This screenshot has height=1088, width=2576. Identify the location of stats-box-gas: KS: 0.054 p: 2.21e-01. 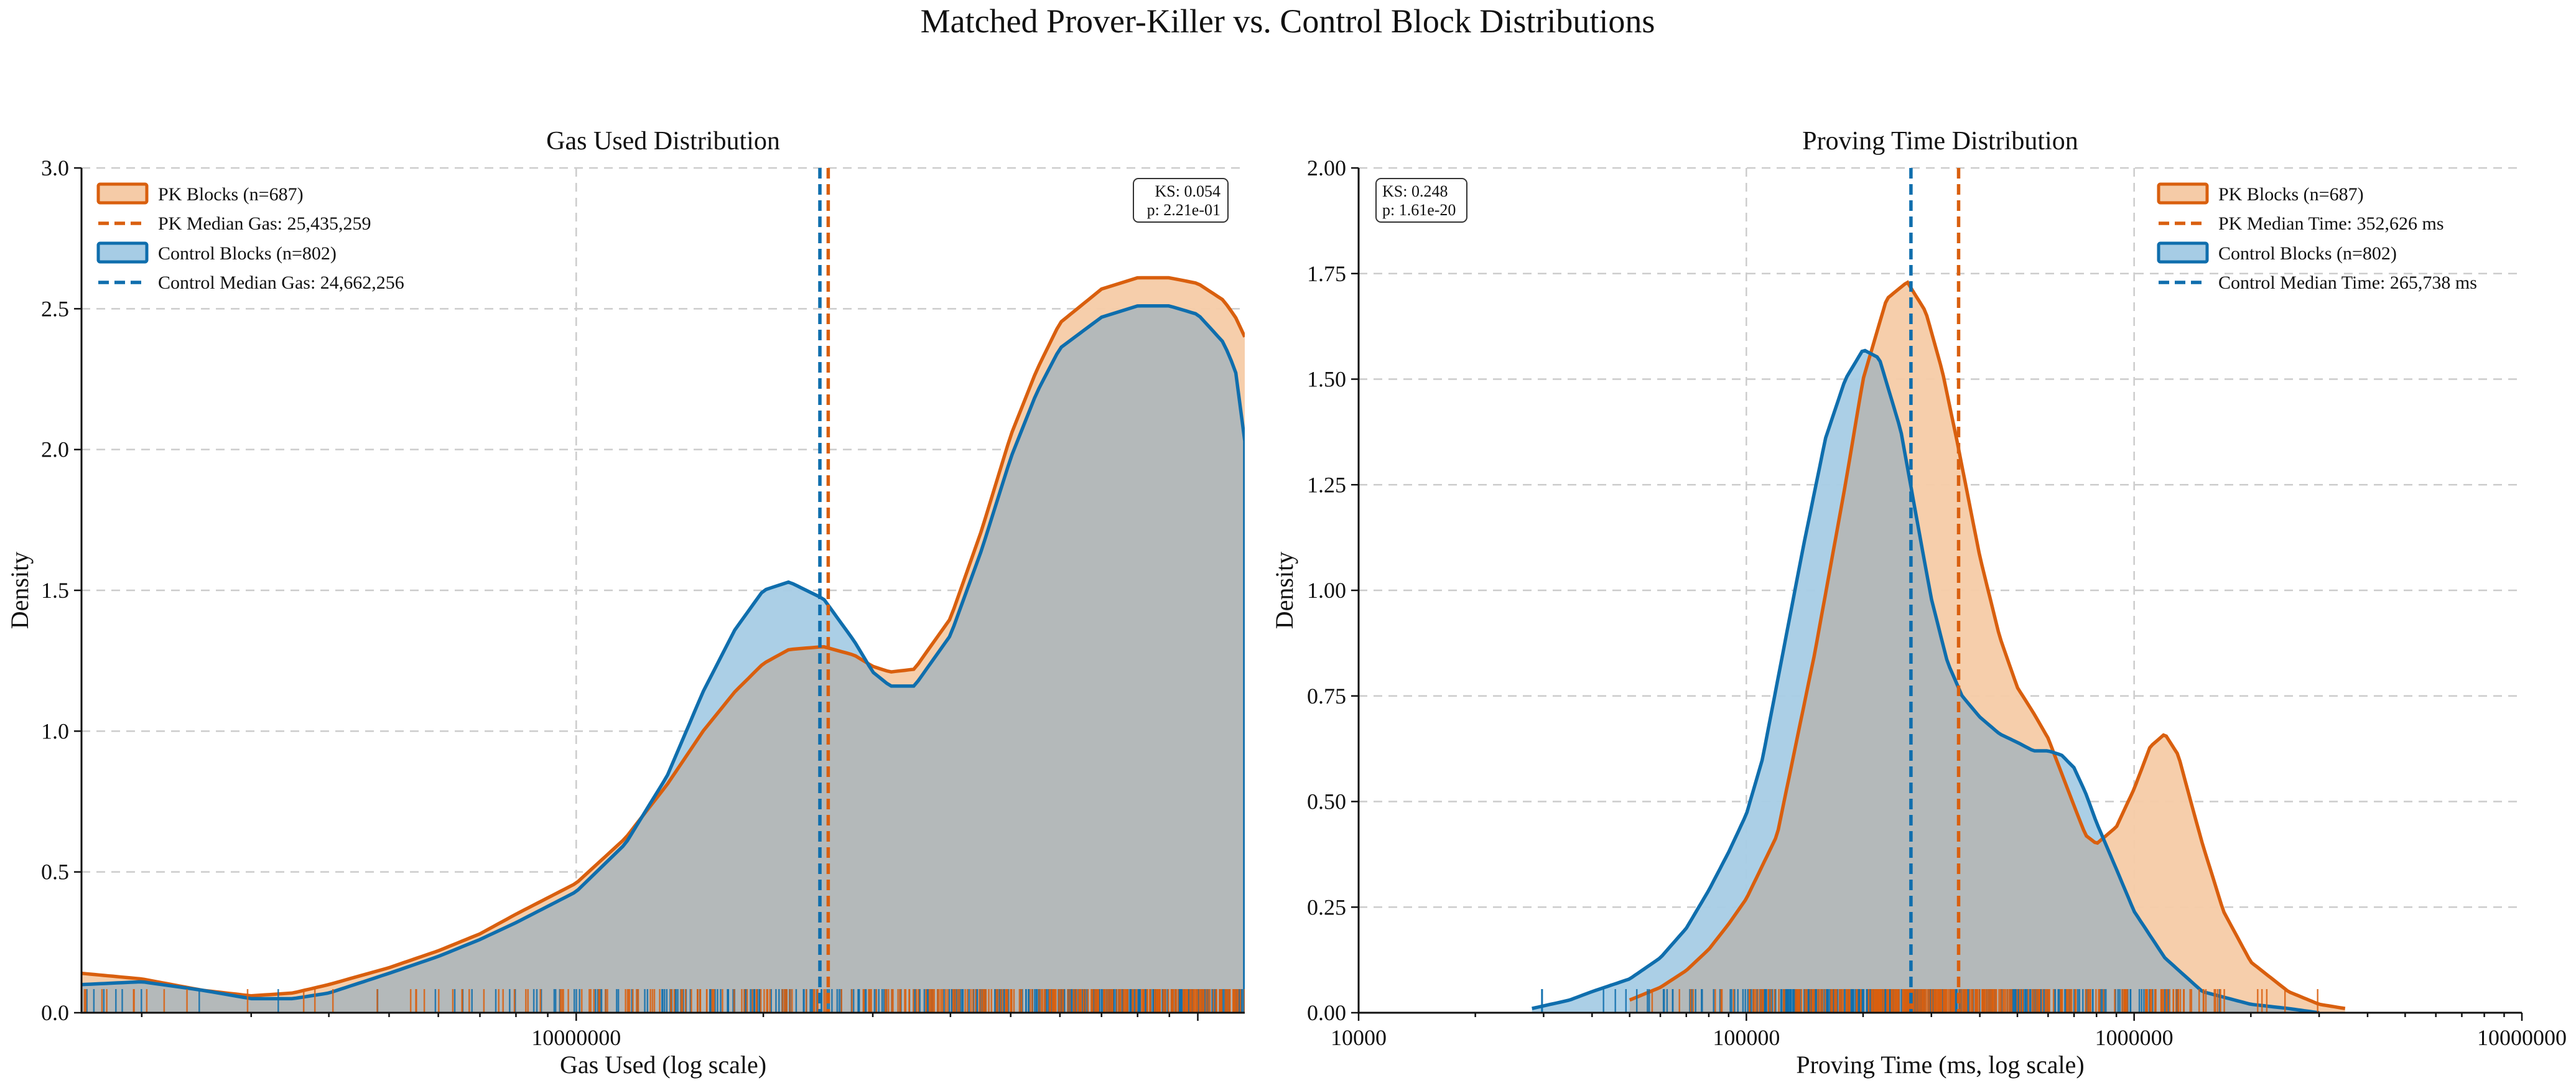
(1181, 200).